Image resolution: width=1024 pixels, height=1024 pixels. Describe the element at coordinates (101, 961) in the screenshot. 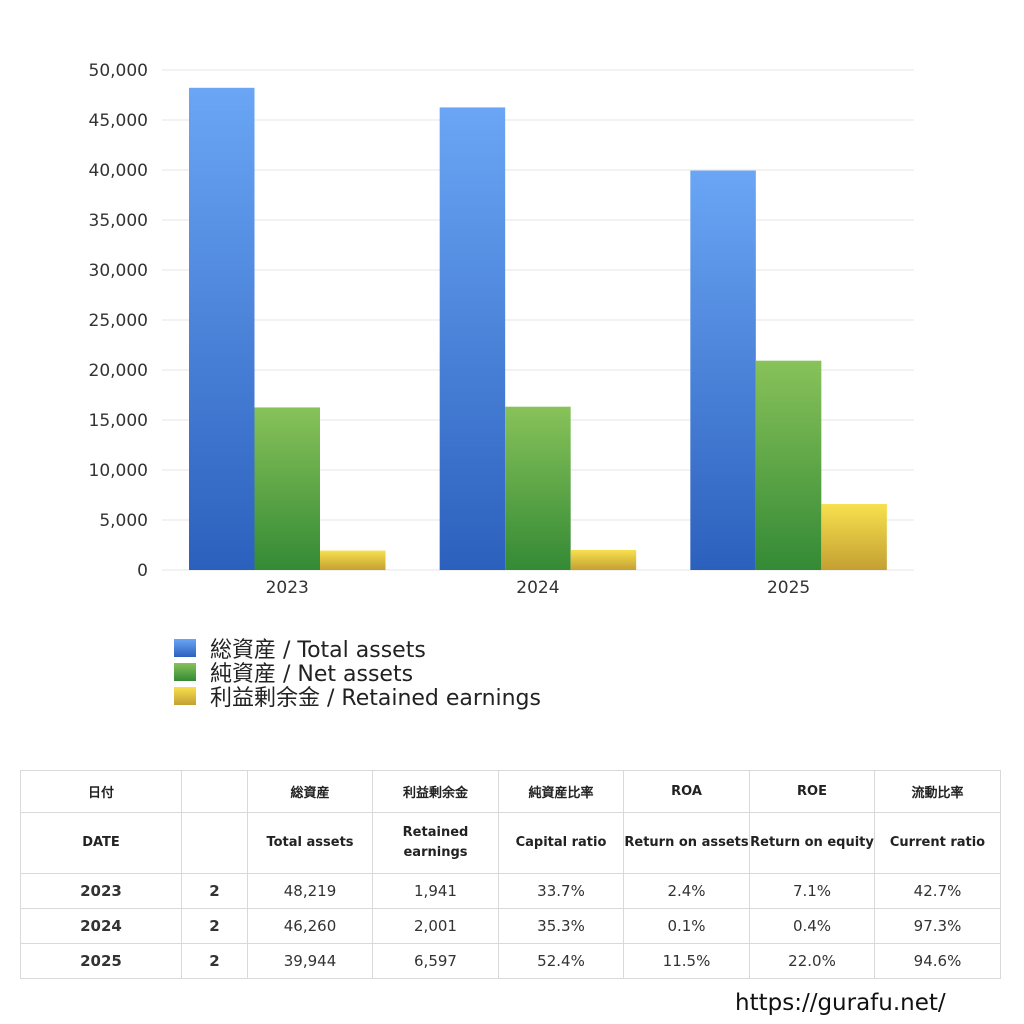

I see `row-year: 2025` at that location.